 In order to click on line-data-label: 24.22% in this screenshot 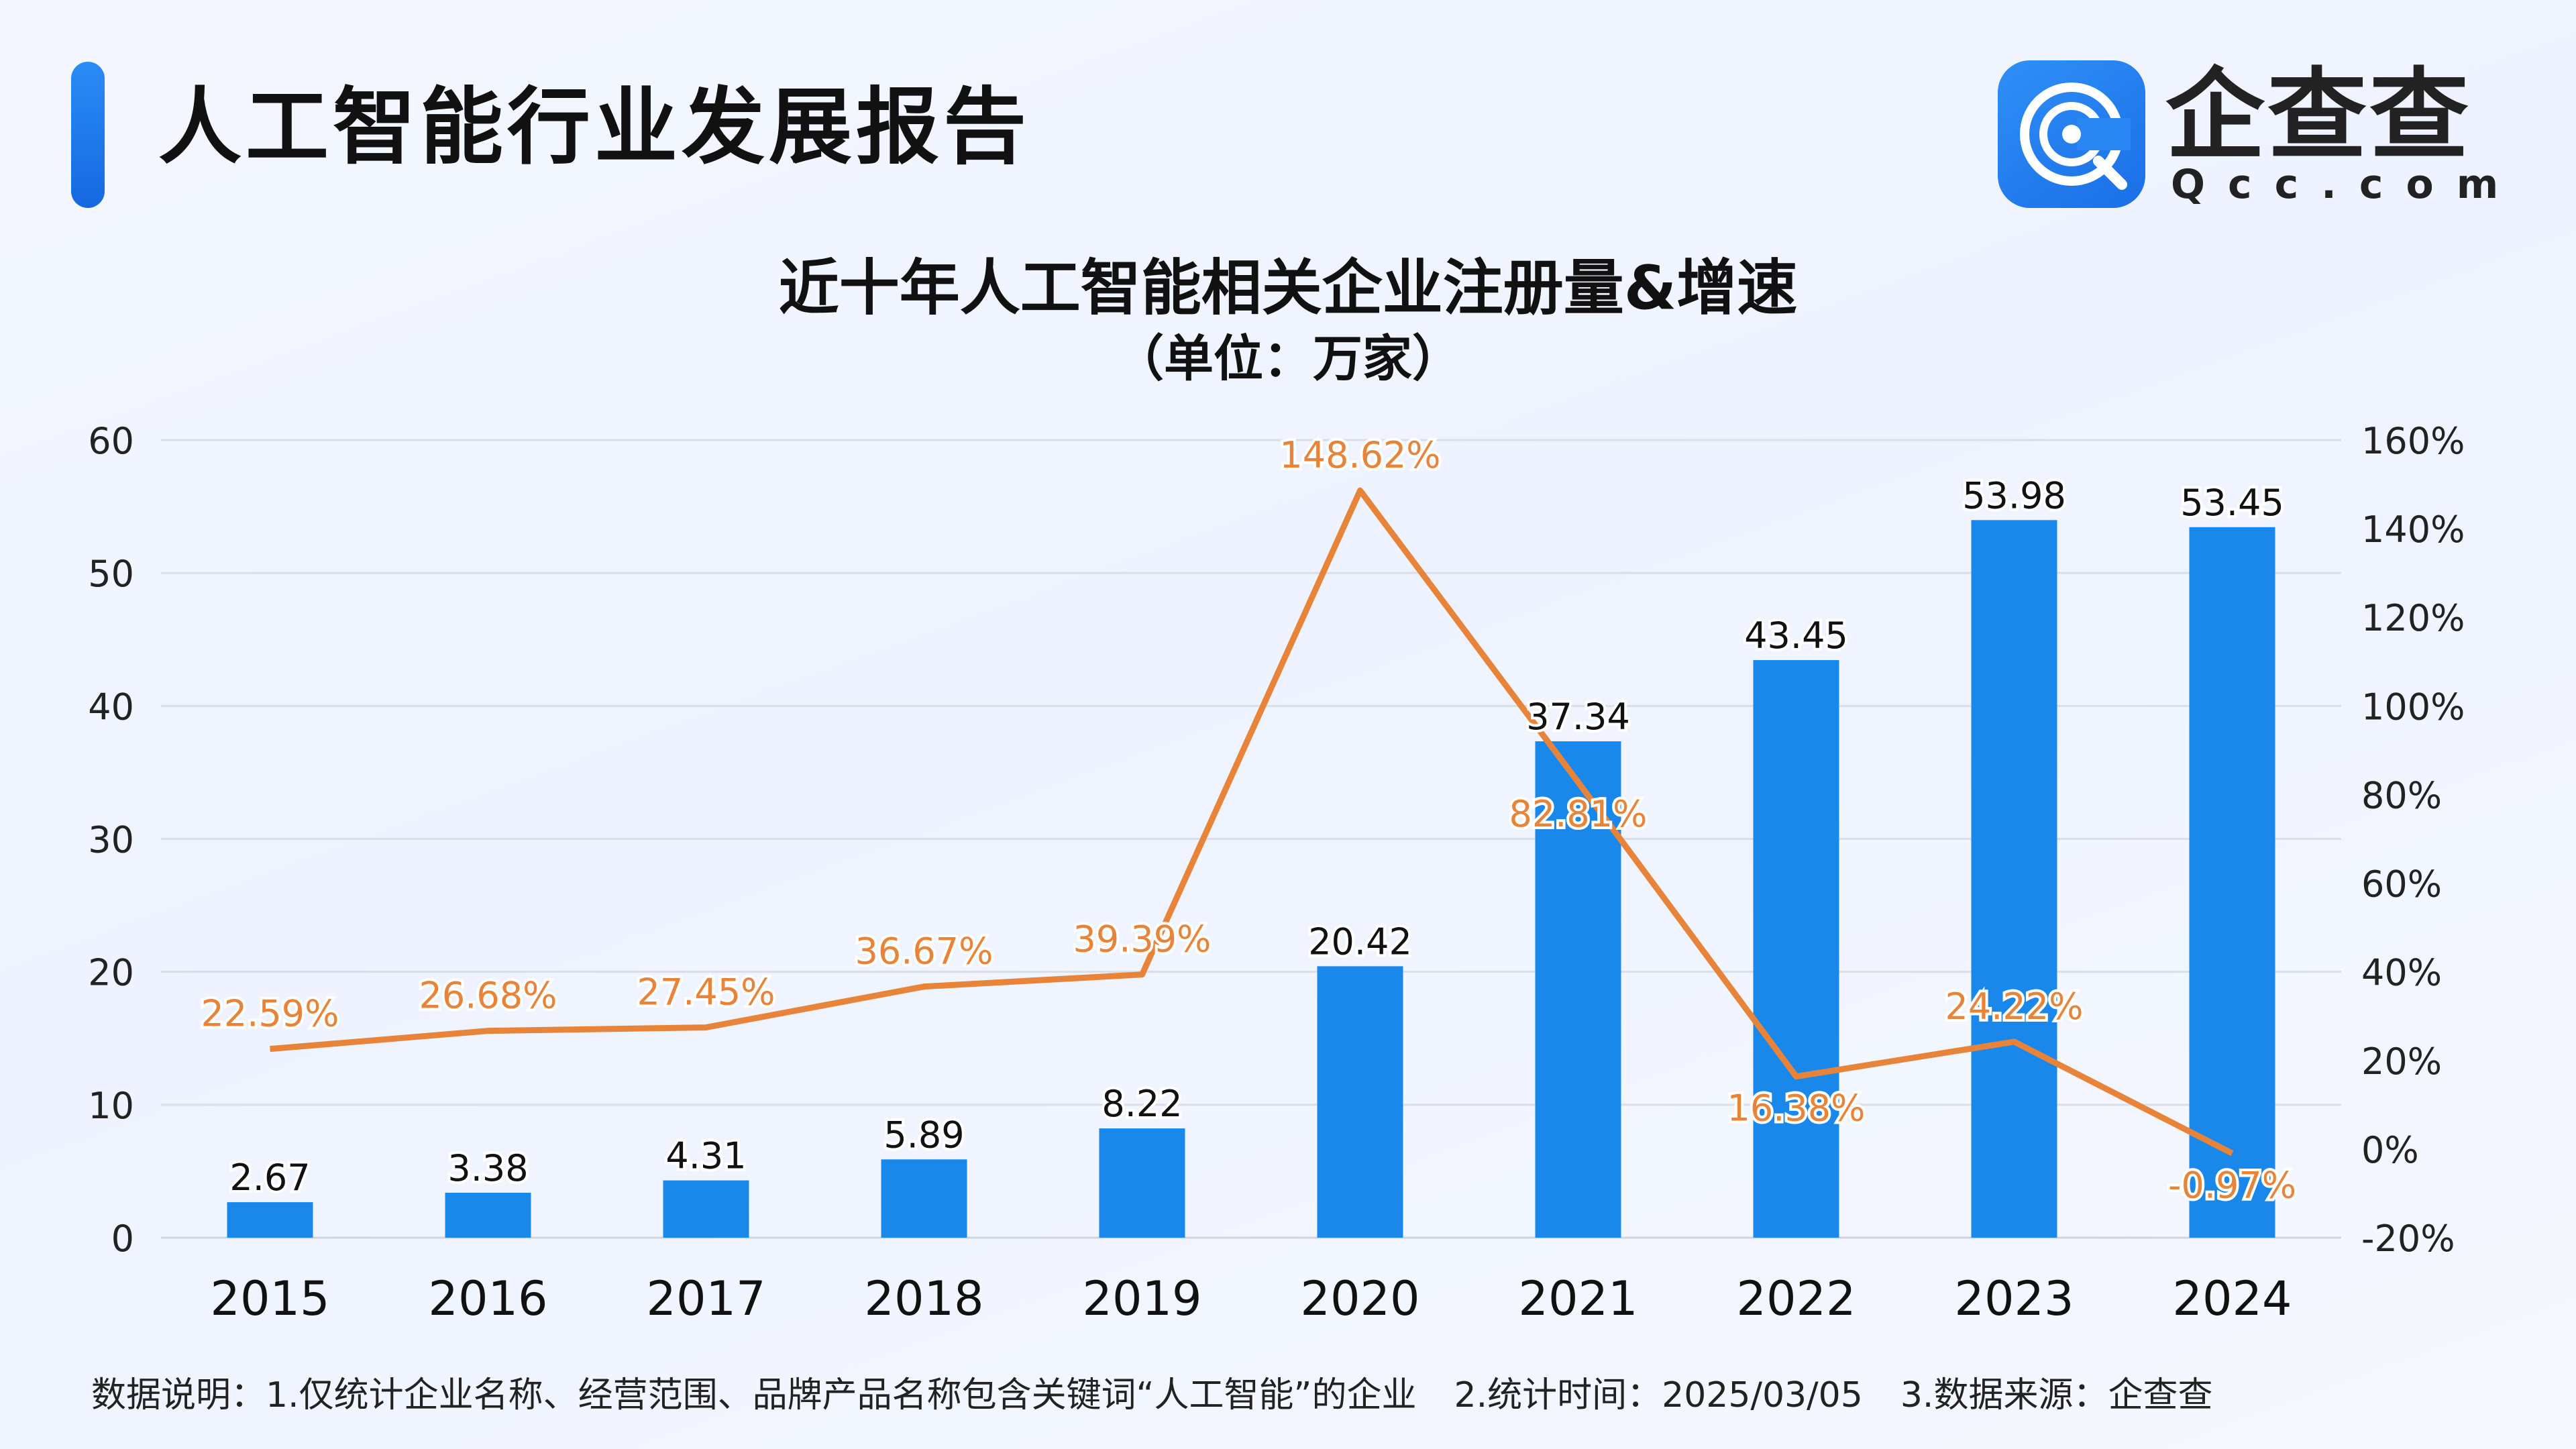, I will do `click(2014, 1006)`.